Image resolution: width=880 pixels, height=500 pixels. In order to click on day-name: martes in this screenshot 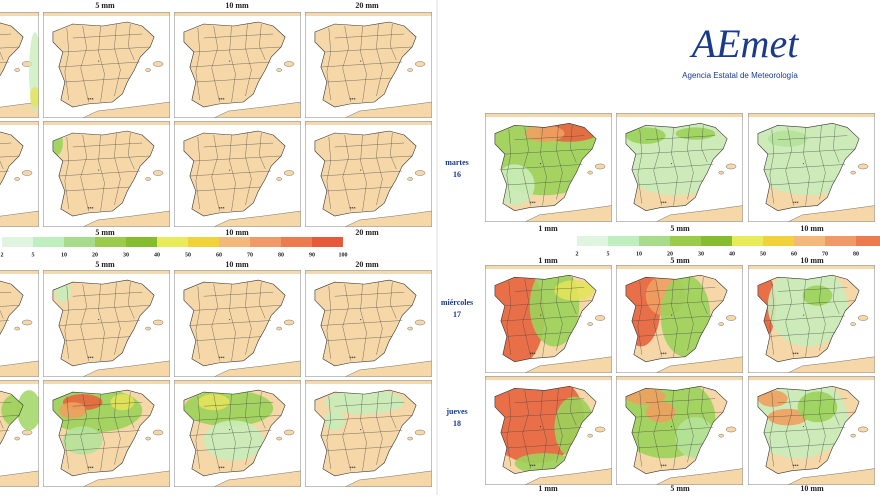, I will do `click(457, 162)`.